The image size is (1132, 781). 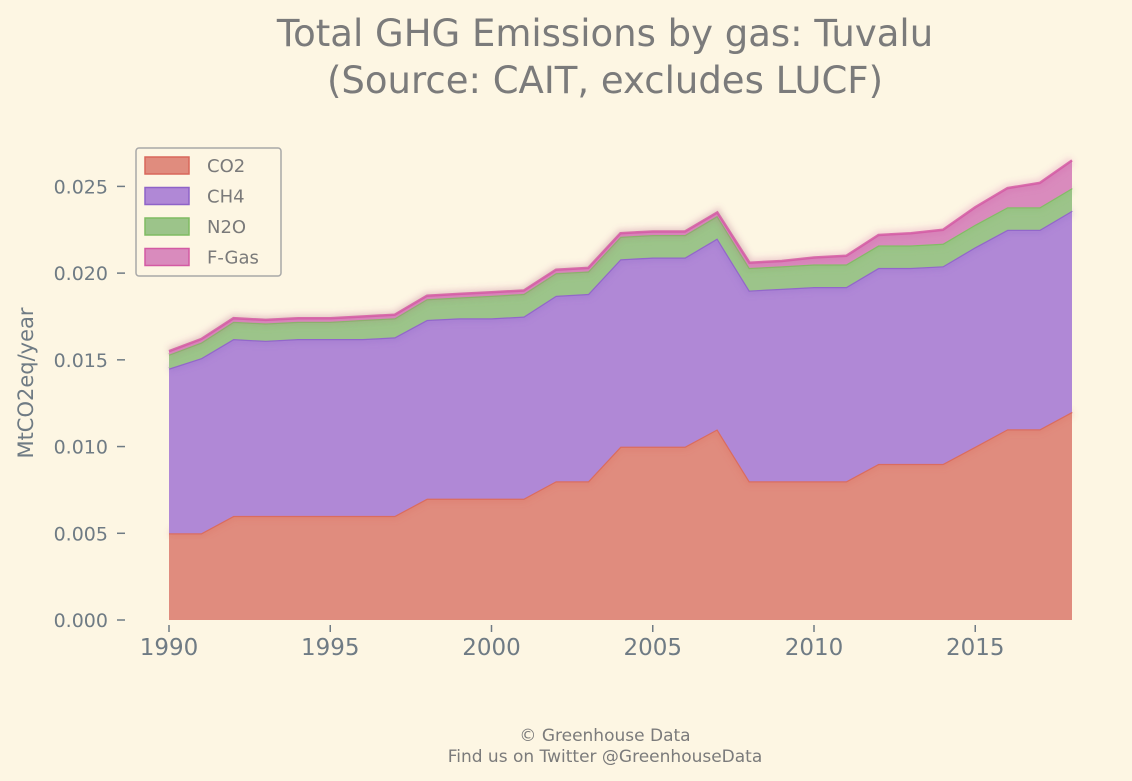 I want to click on y-tick-label: 0.020, so click(x=81, y=274).